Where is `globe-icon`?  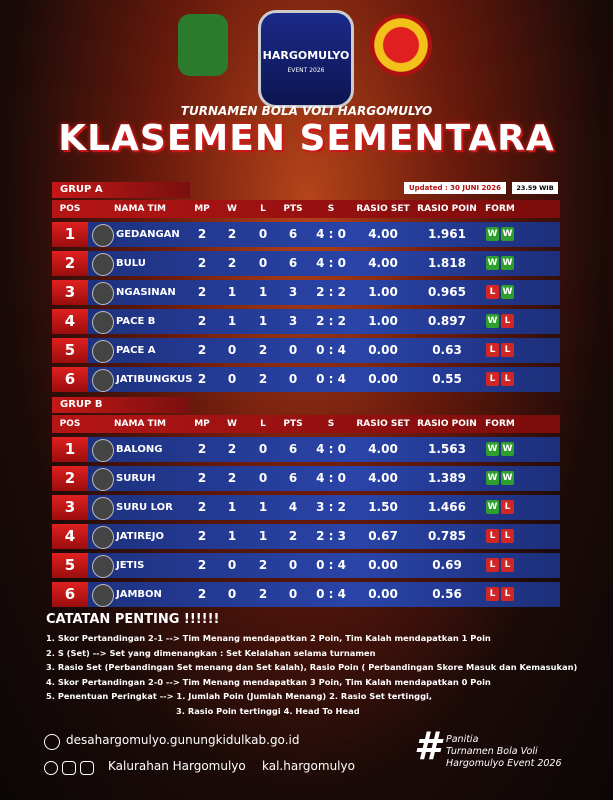 globe-icon is located at coordinates (52, 742).